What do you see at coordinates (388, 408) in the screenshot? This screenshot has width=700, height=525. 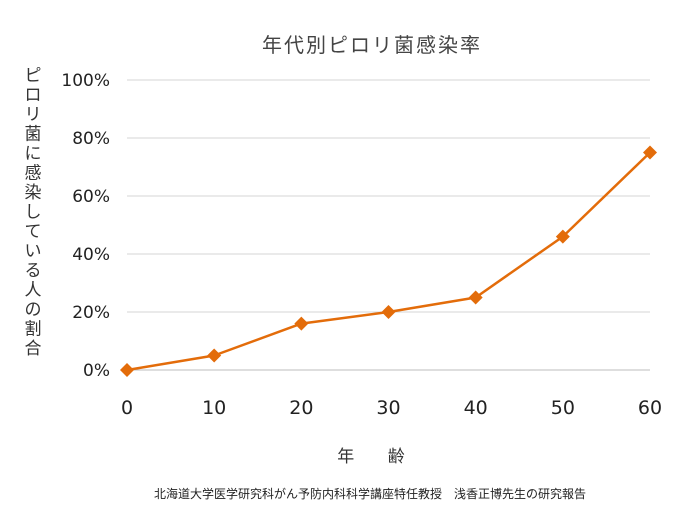 I see `x-tick-label: 30` at bounding box center [388, 408].